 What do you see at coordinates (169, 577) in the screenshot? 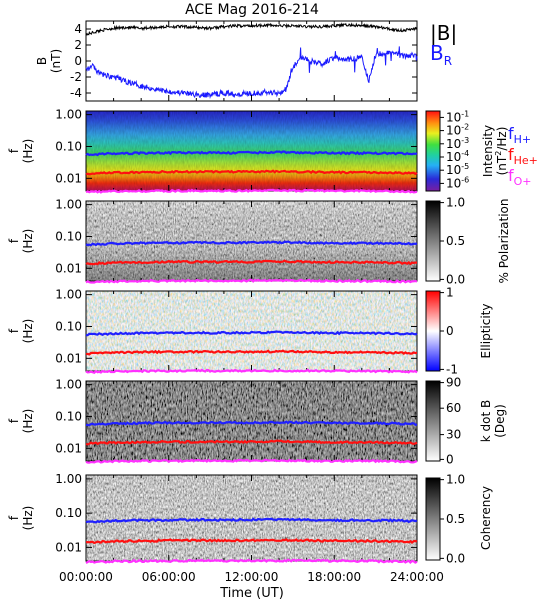
I see `time-tick-label: 06:00:00` at bounding box center [169, 577].